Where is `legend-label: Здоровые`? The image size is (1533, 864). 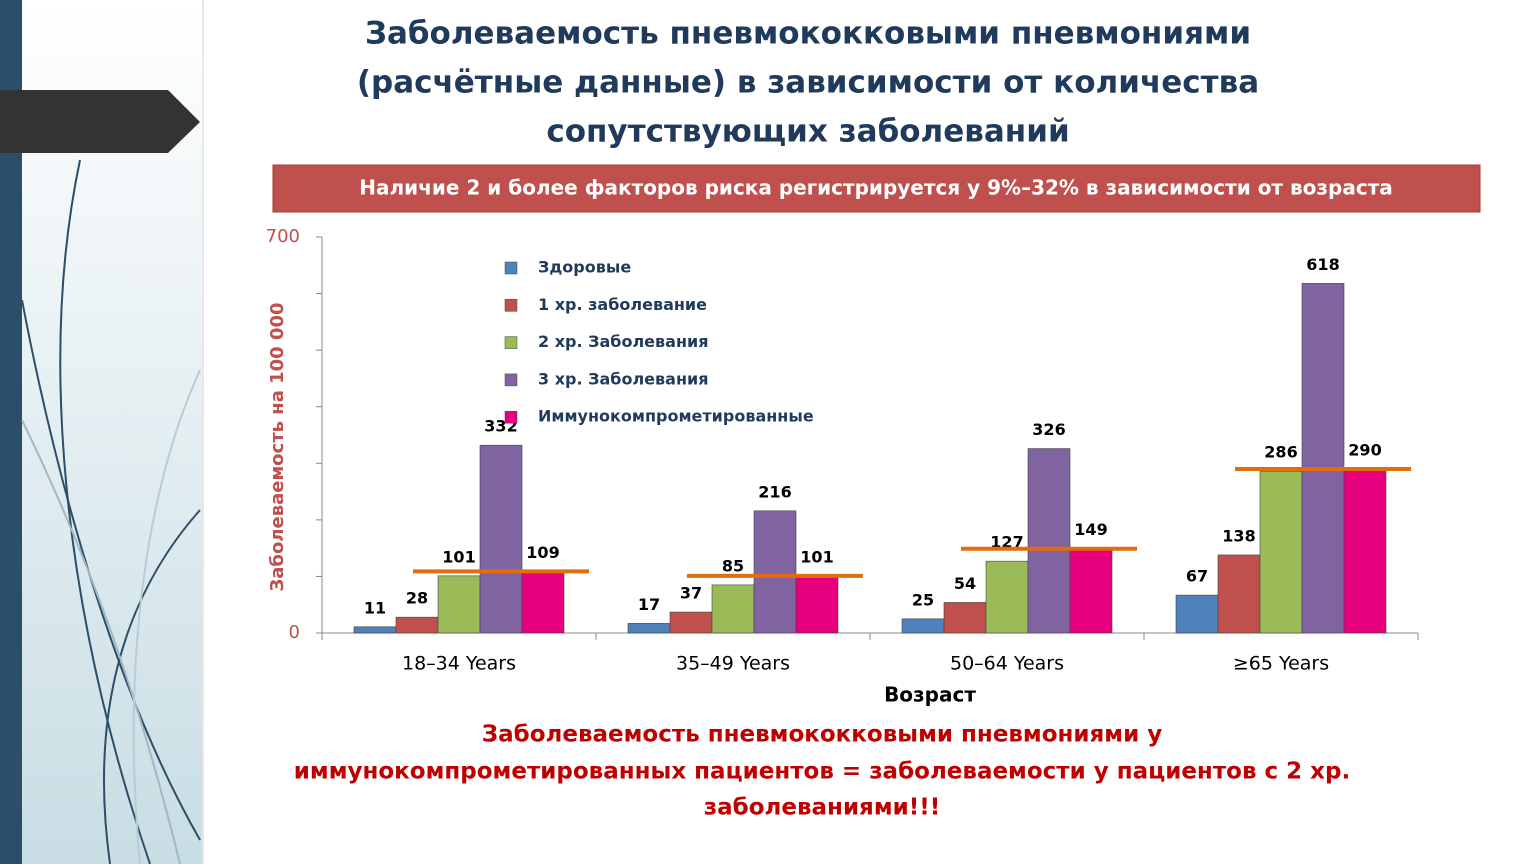
legend-label: Здоровые is located at coordinates (584, 267).